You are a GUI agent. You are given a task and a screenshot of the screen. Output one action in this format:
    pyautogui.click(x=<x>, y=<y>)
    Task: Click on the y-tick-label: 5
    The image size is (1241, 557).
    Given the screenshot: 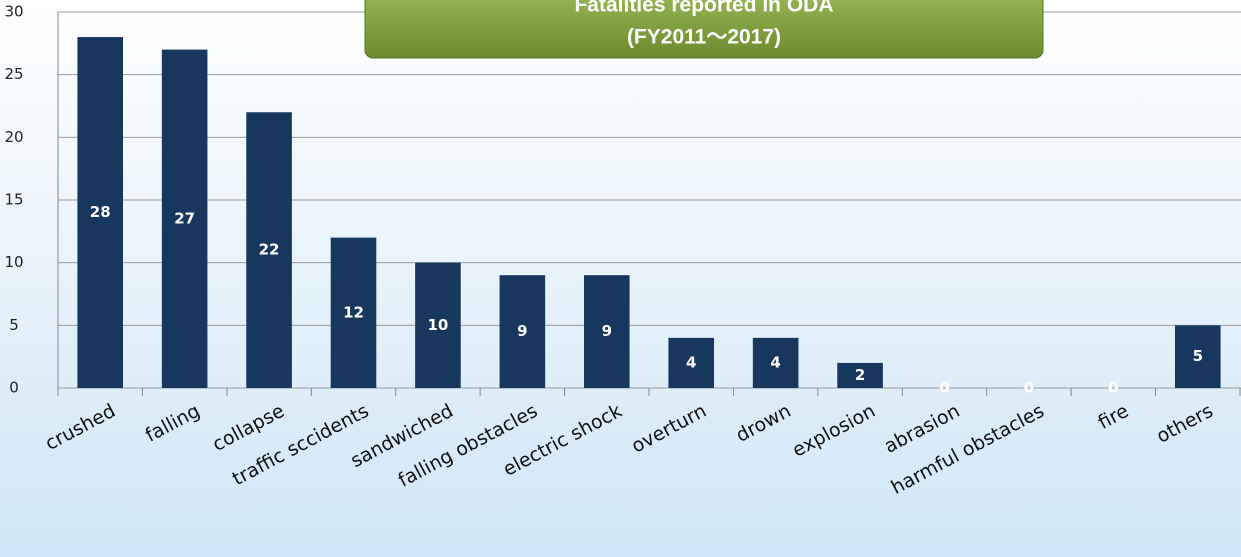 What is the action you would take?
    pyautogui.click(x=14, y=325)
    